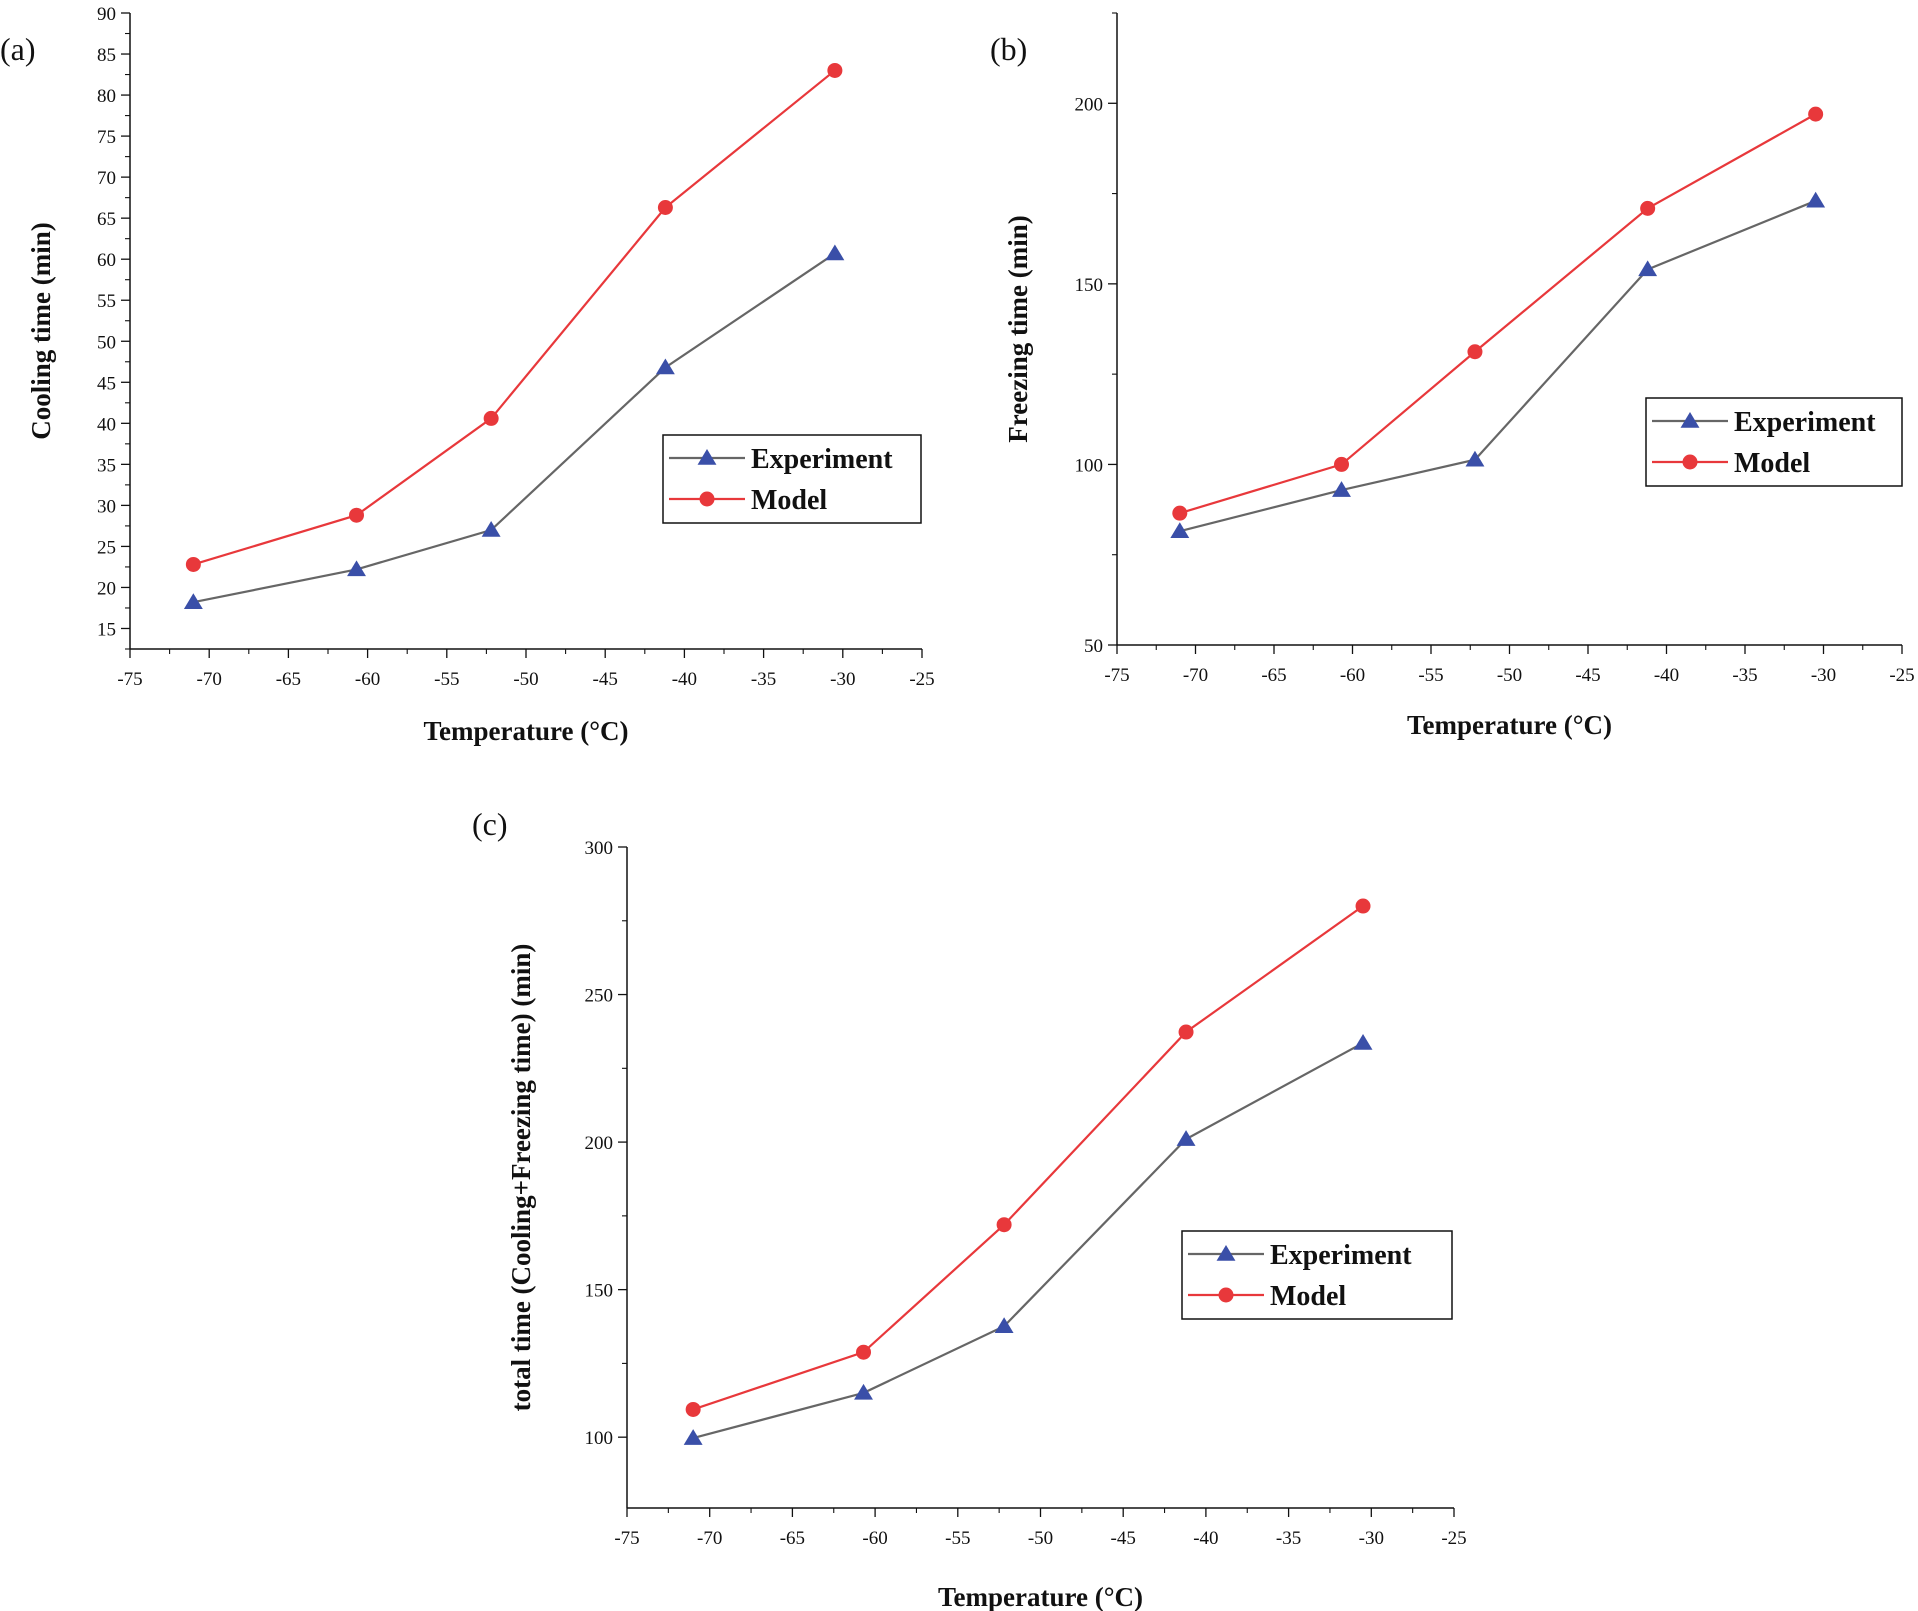 Image resolution: width=1918 pixels, height=1611 pixels. Describe the element at coordinates (521, 1178) in the screenshot. I see `y-axis-title: total time (Cooling+Freezing time) (min)` at that location.